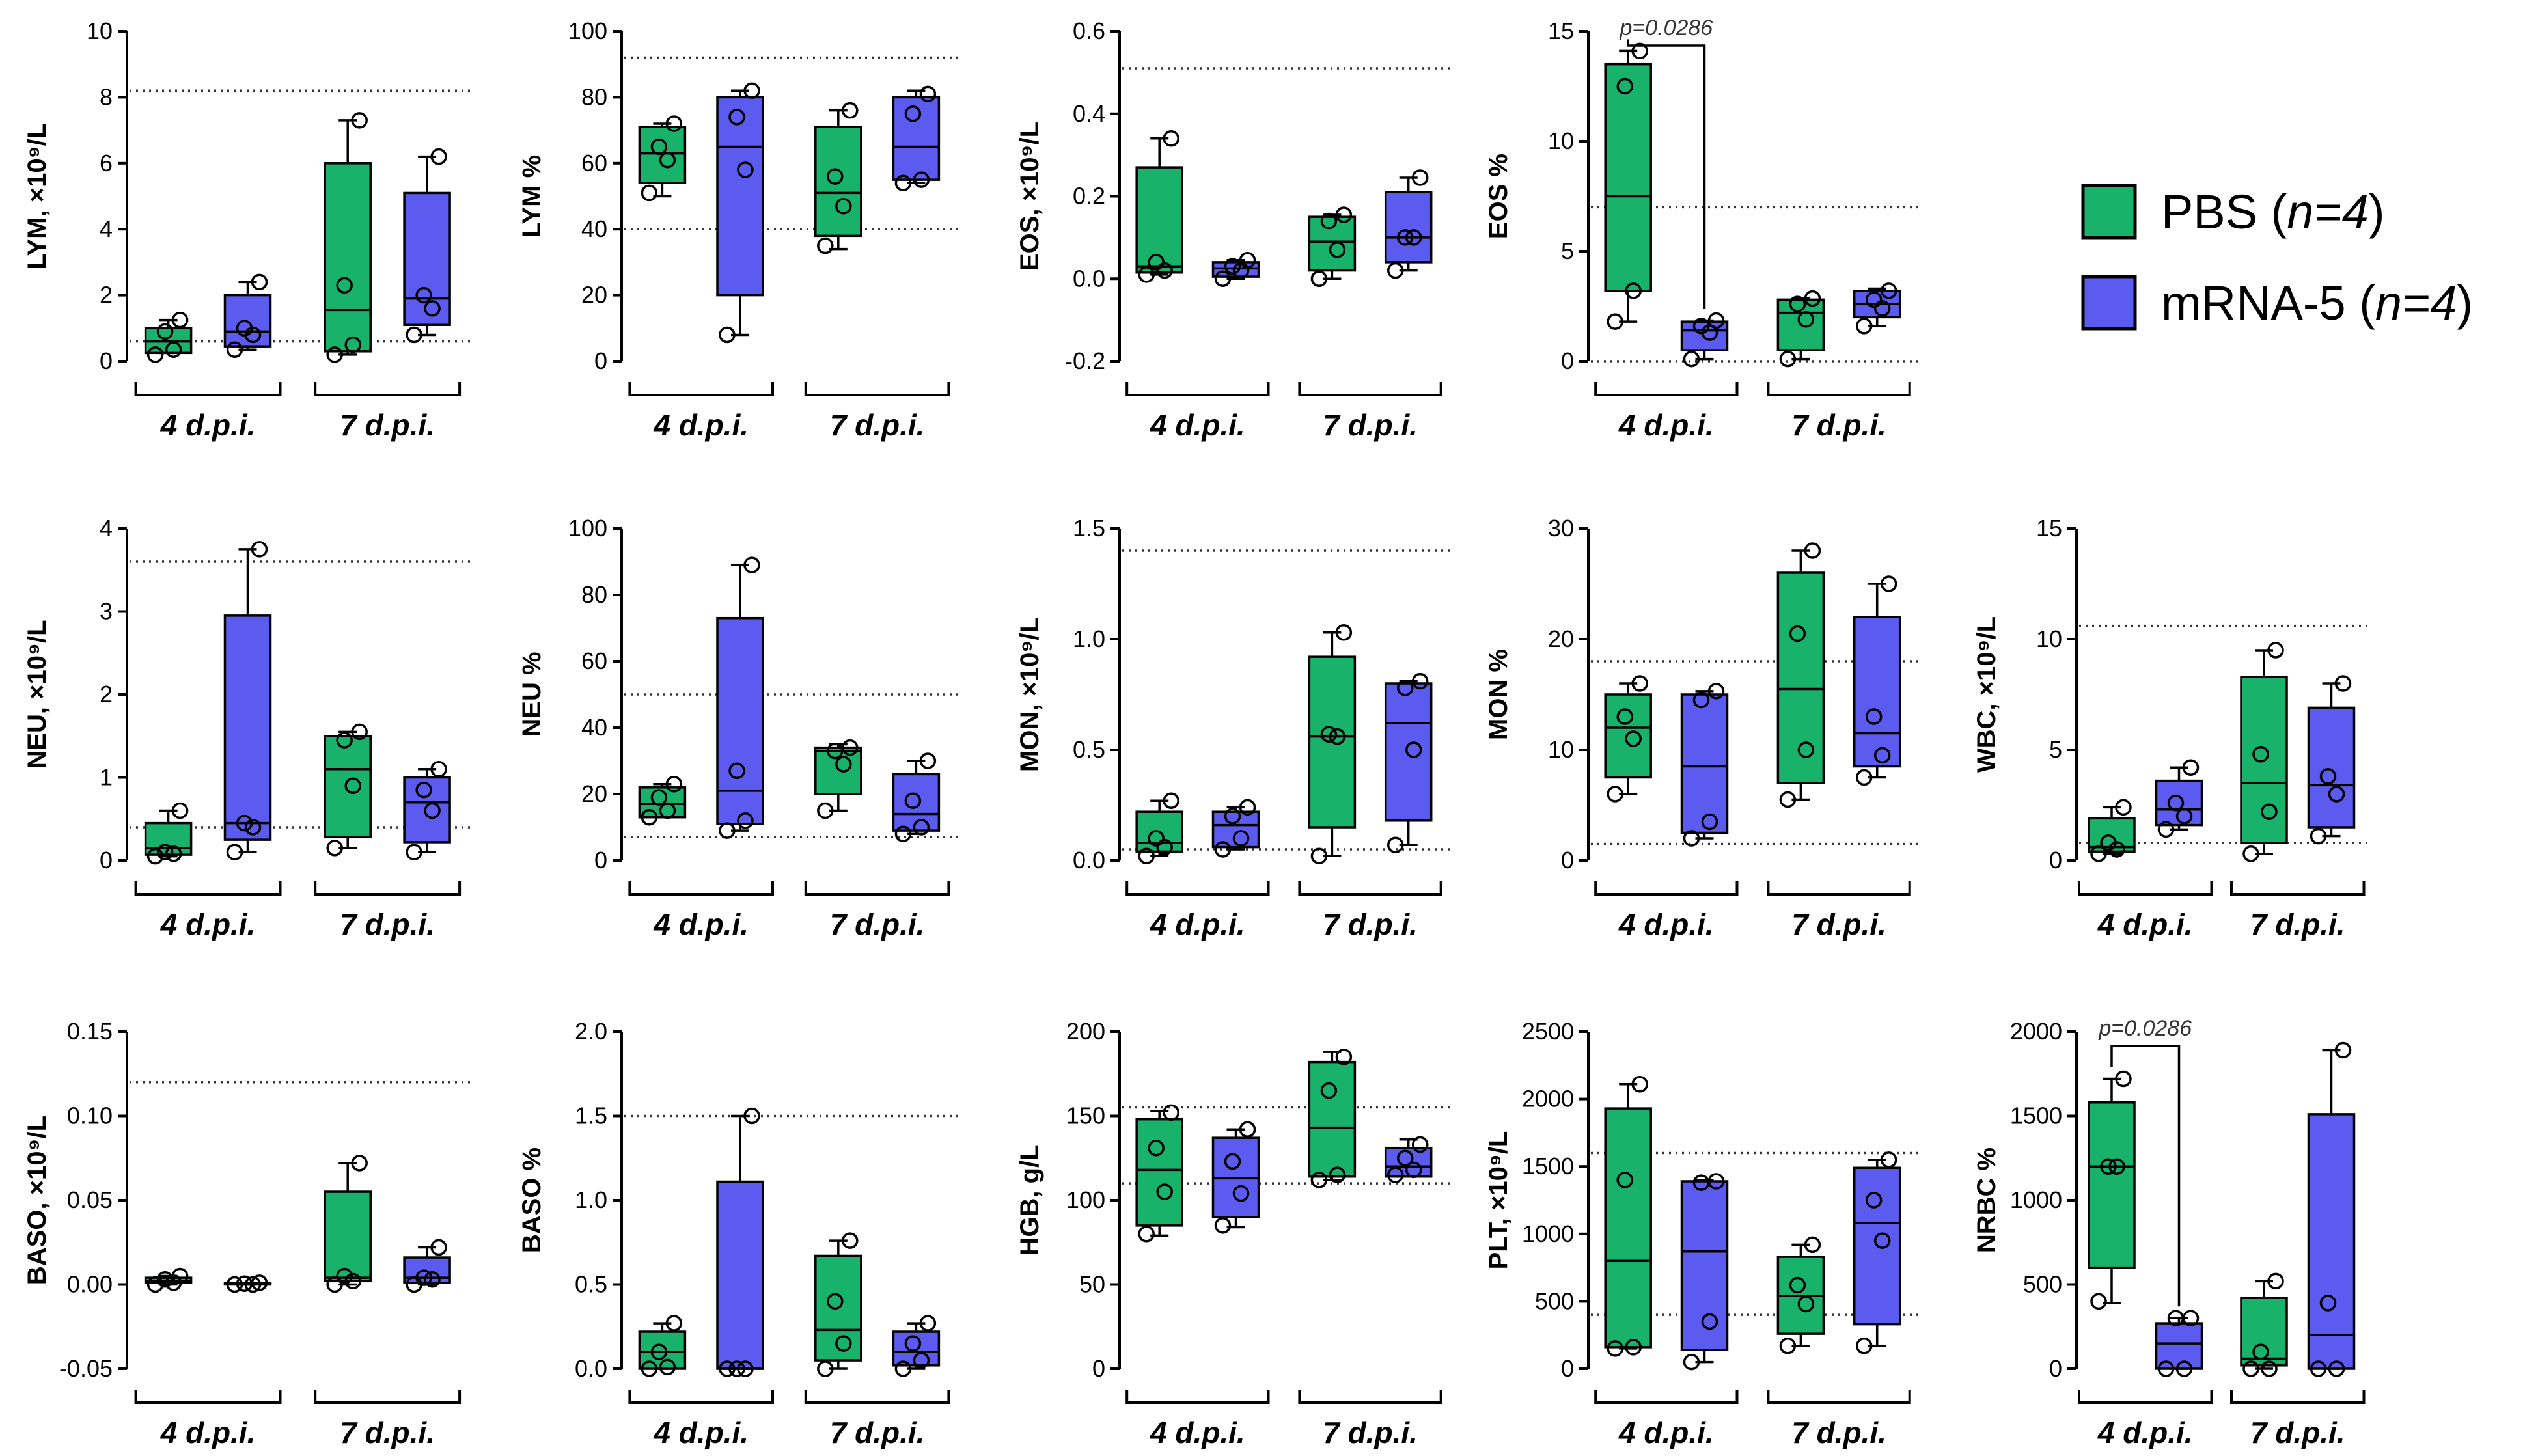 The width and height of the screenshot is (2538, 1456). Describe the element at coordinates (591, 1368) in the screenshot. I see `y-tick-label: 0.0` at that location.